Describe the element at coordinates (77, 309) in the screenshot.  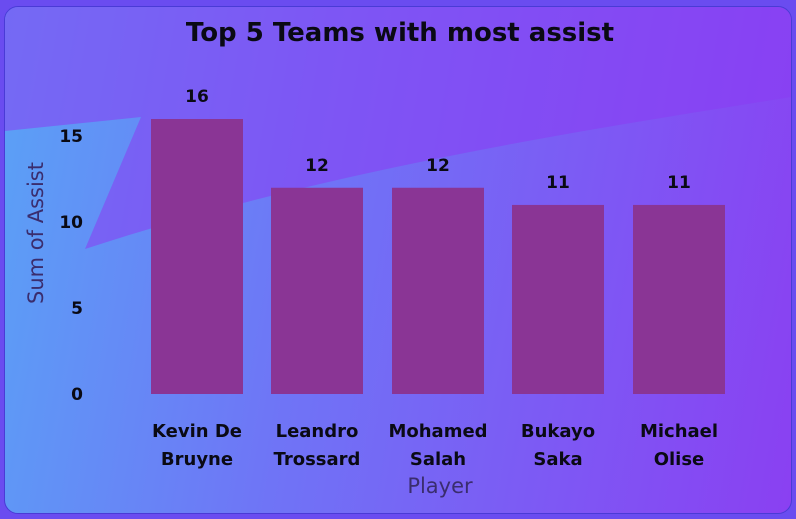
I see `y-tick-label: 5` at that location.